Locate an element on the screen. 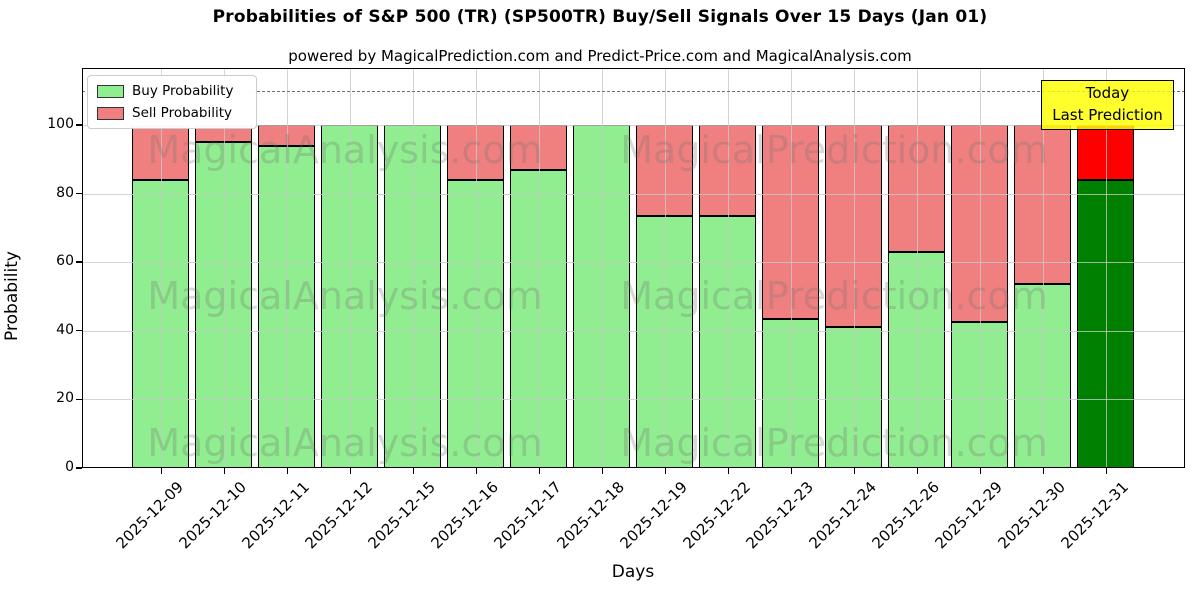  annotation-line-1: Today is located at coordinates (1107, 93).